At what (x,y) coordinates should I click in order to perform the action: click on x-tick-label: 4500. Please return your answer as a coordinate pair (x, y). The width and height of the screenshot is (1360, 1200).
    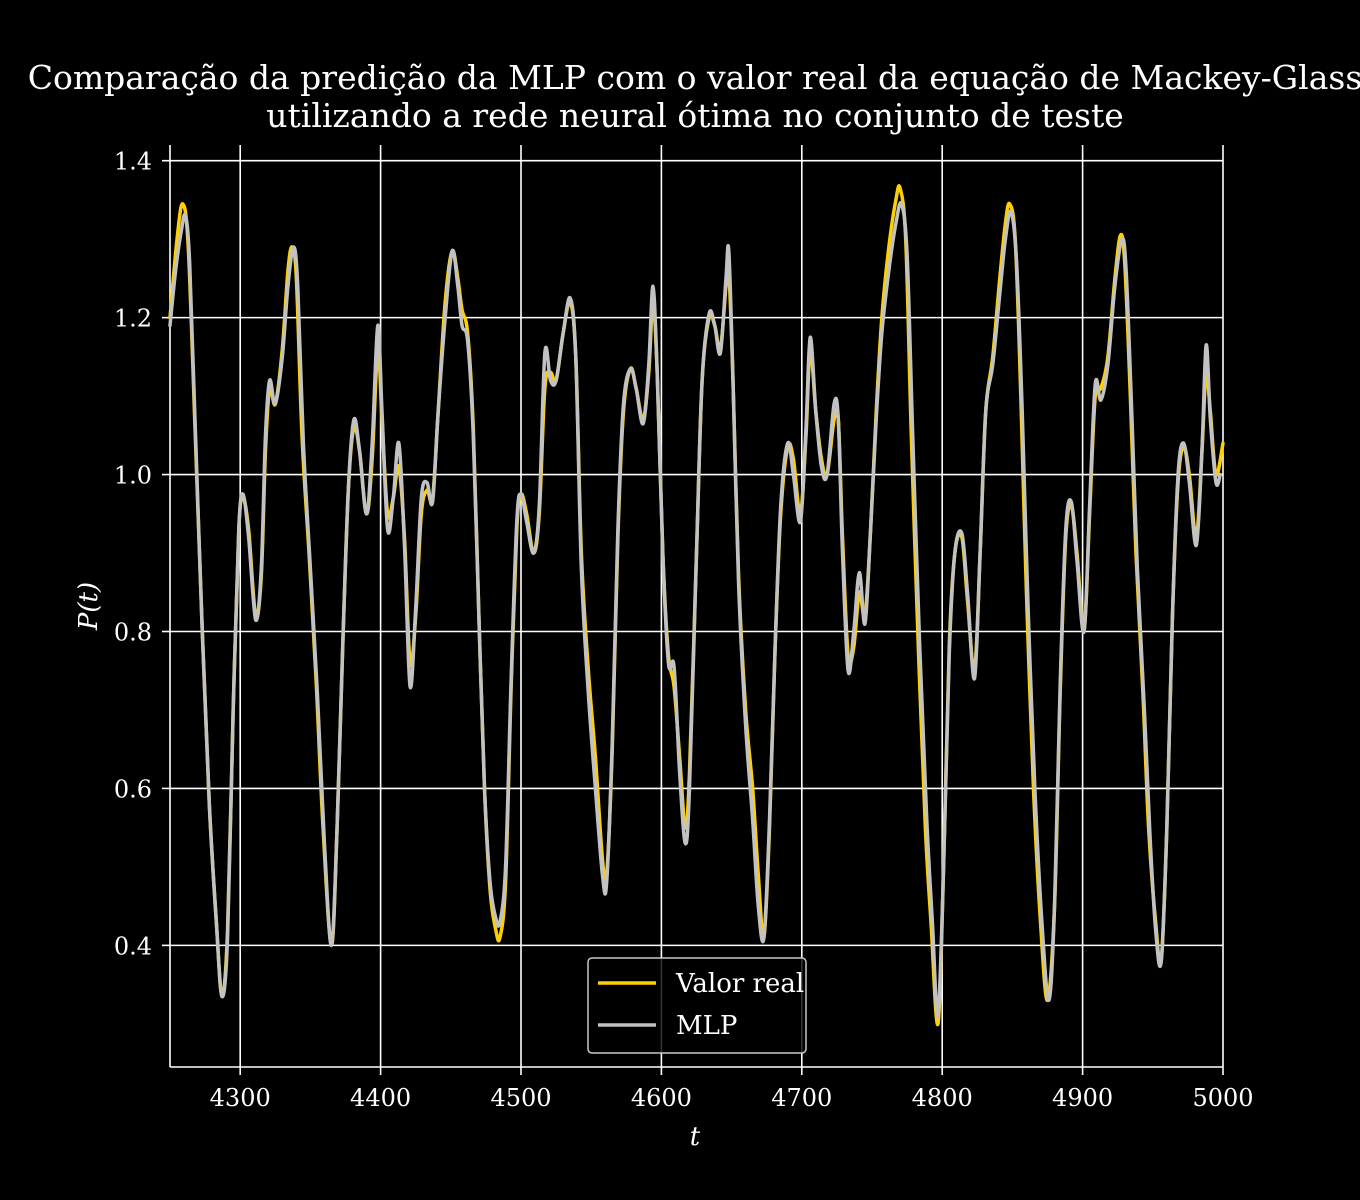
    Looking at the image, I should click on (520, 1098).